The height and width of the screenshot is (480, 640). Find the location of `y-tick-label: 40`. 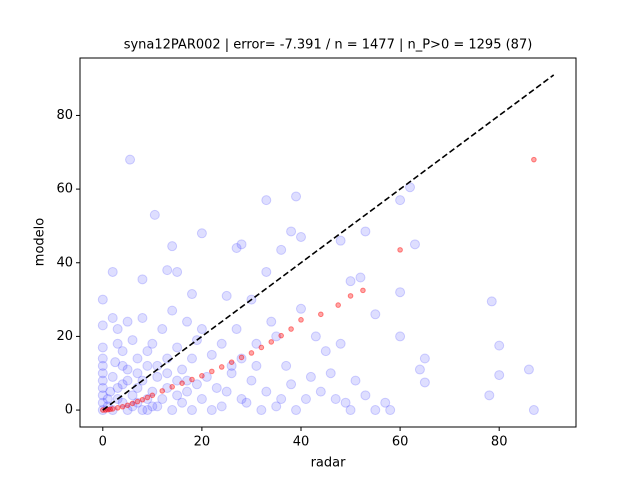

y-tick-label: 40 is located at coordinates (64, 262).